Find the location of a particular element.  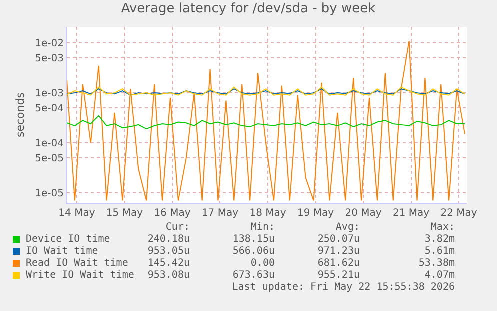

y-tick-label: 1e-02 is located at coordinates (49, 44).